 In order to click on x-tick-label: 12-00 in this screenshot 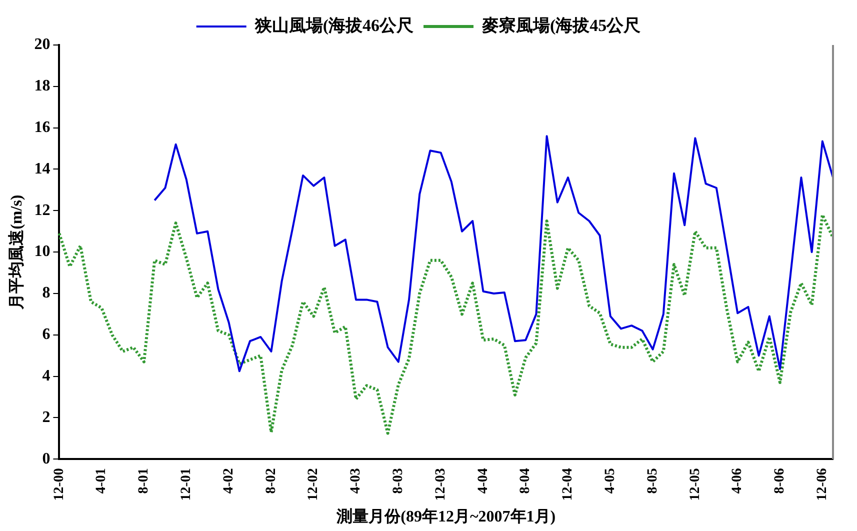, I will do `click(59, 484)`.